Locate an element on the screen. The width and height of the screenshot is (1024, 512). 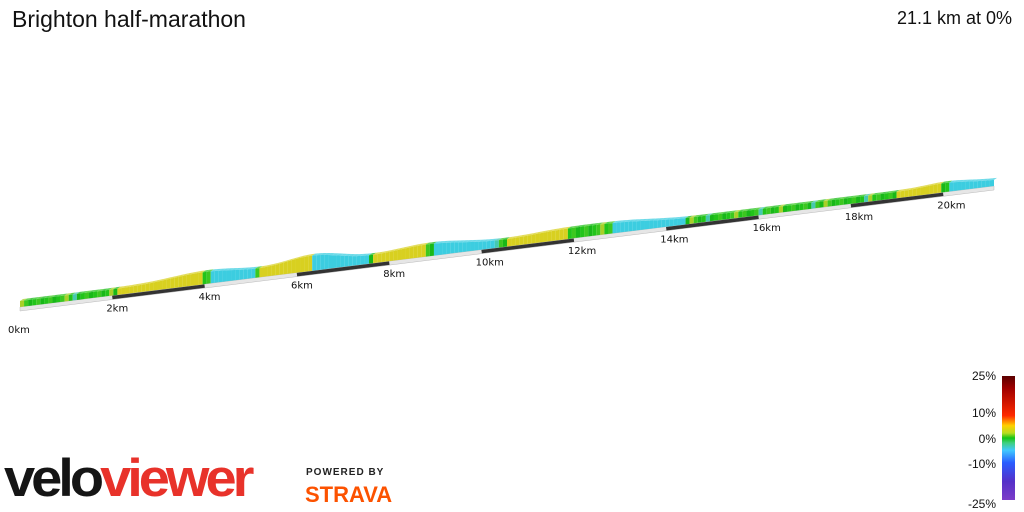
strava-logo: STRAVA is located at coordinates (349, 494).